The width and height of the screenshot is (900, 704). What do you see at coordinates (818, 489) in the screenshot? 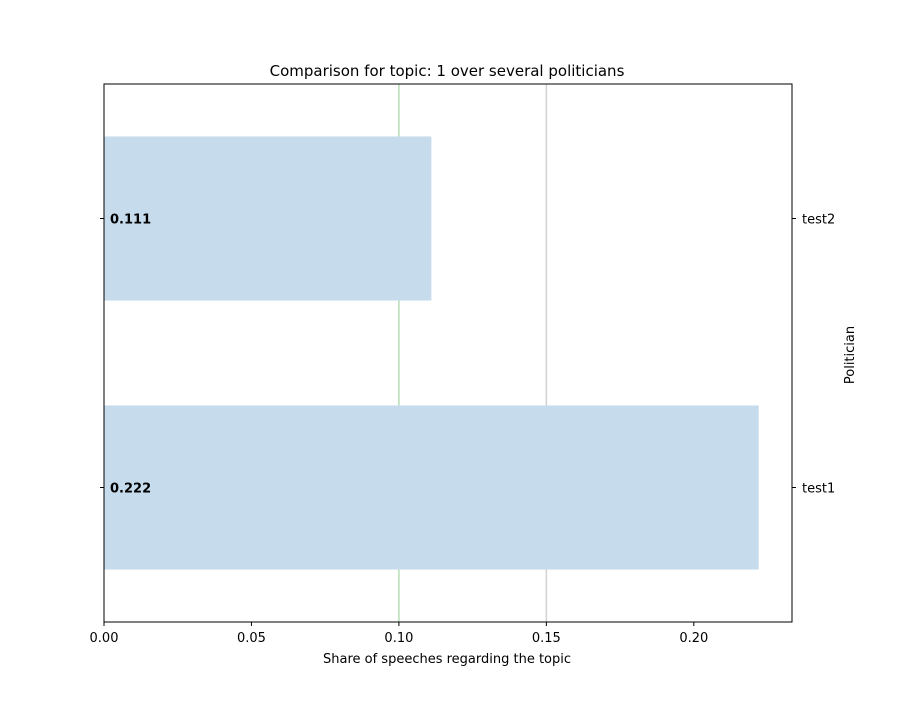
I see `y-tick-label-test1: test1` at bounding box center [818, 489].